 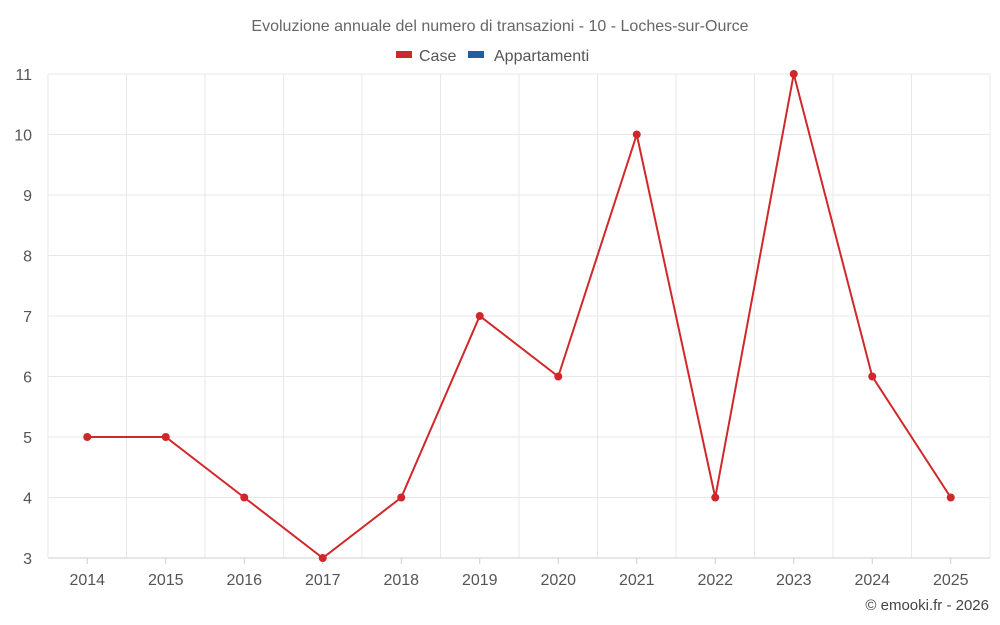 I want to click on x-tick-label: 2018, so click(x=401, y=580).